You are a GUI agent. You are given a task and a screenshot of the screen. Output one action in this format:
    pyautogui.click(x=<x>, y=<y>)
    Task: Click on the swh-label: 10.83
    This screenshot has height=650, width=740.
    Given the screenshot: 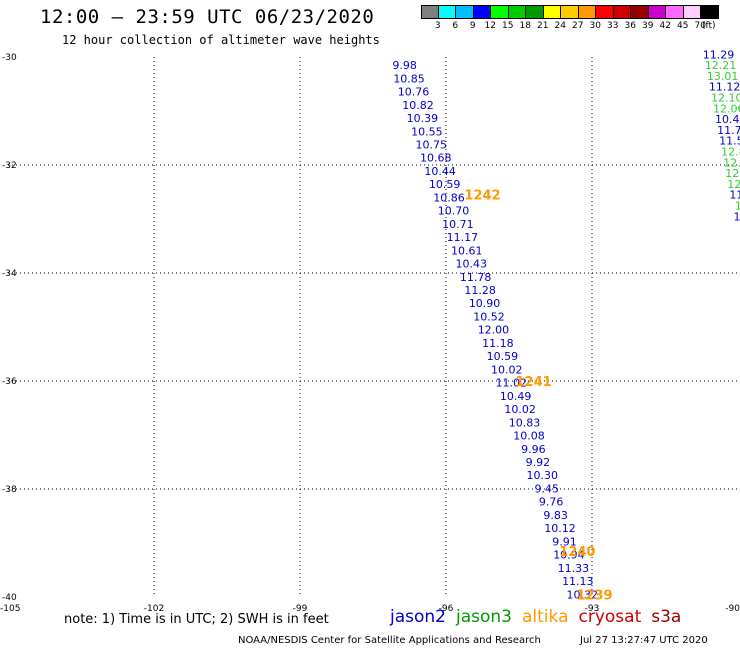 What is the action you would take?
    pyautogui.click(x=525, y=422)
    